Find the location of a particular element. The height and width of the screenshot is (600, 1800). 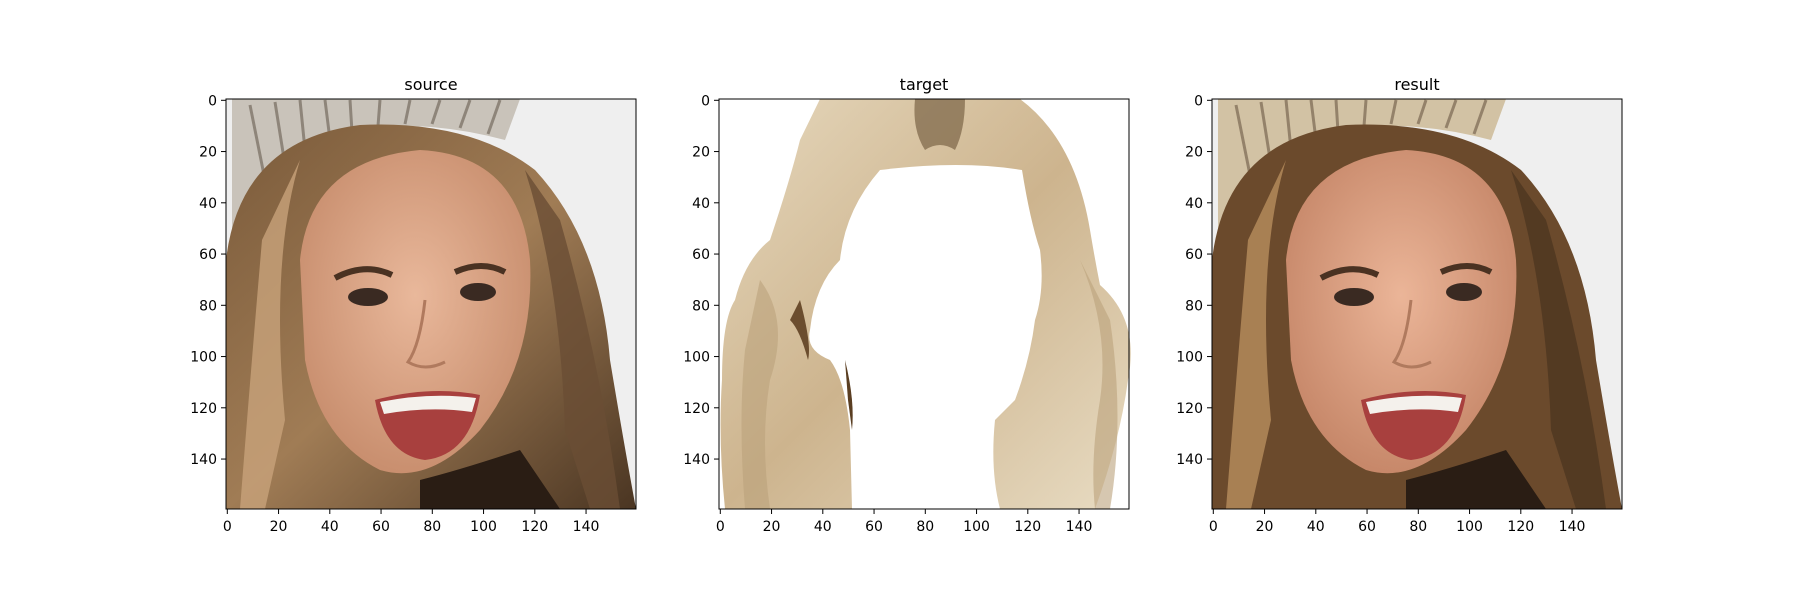

panel-title: source is located at coordinates (430, 84).